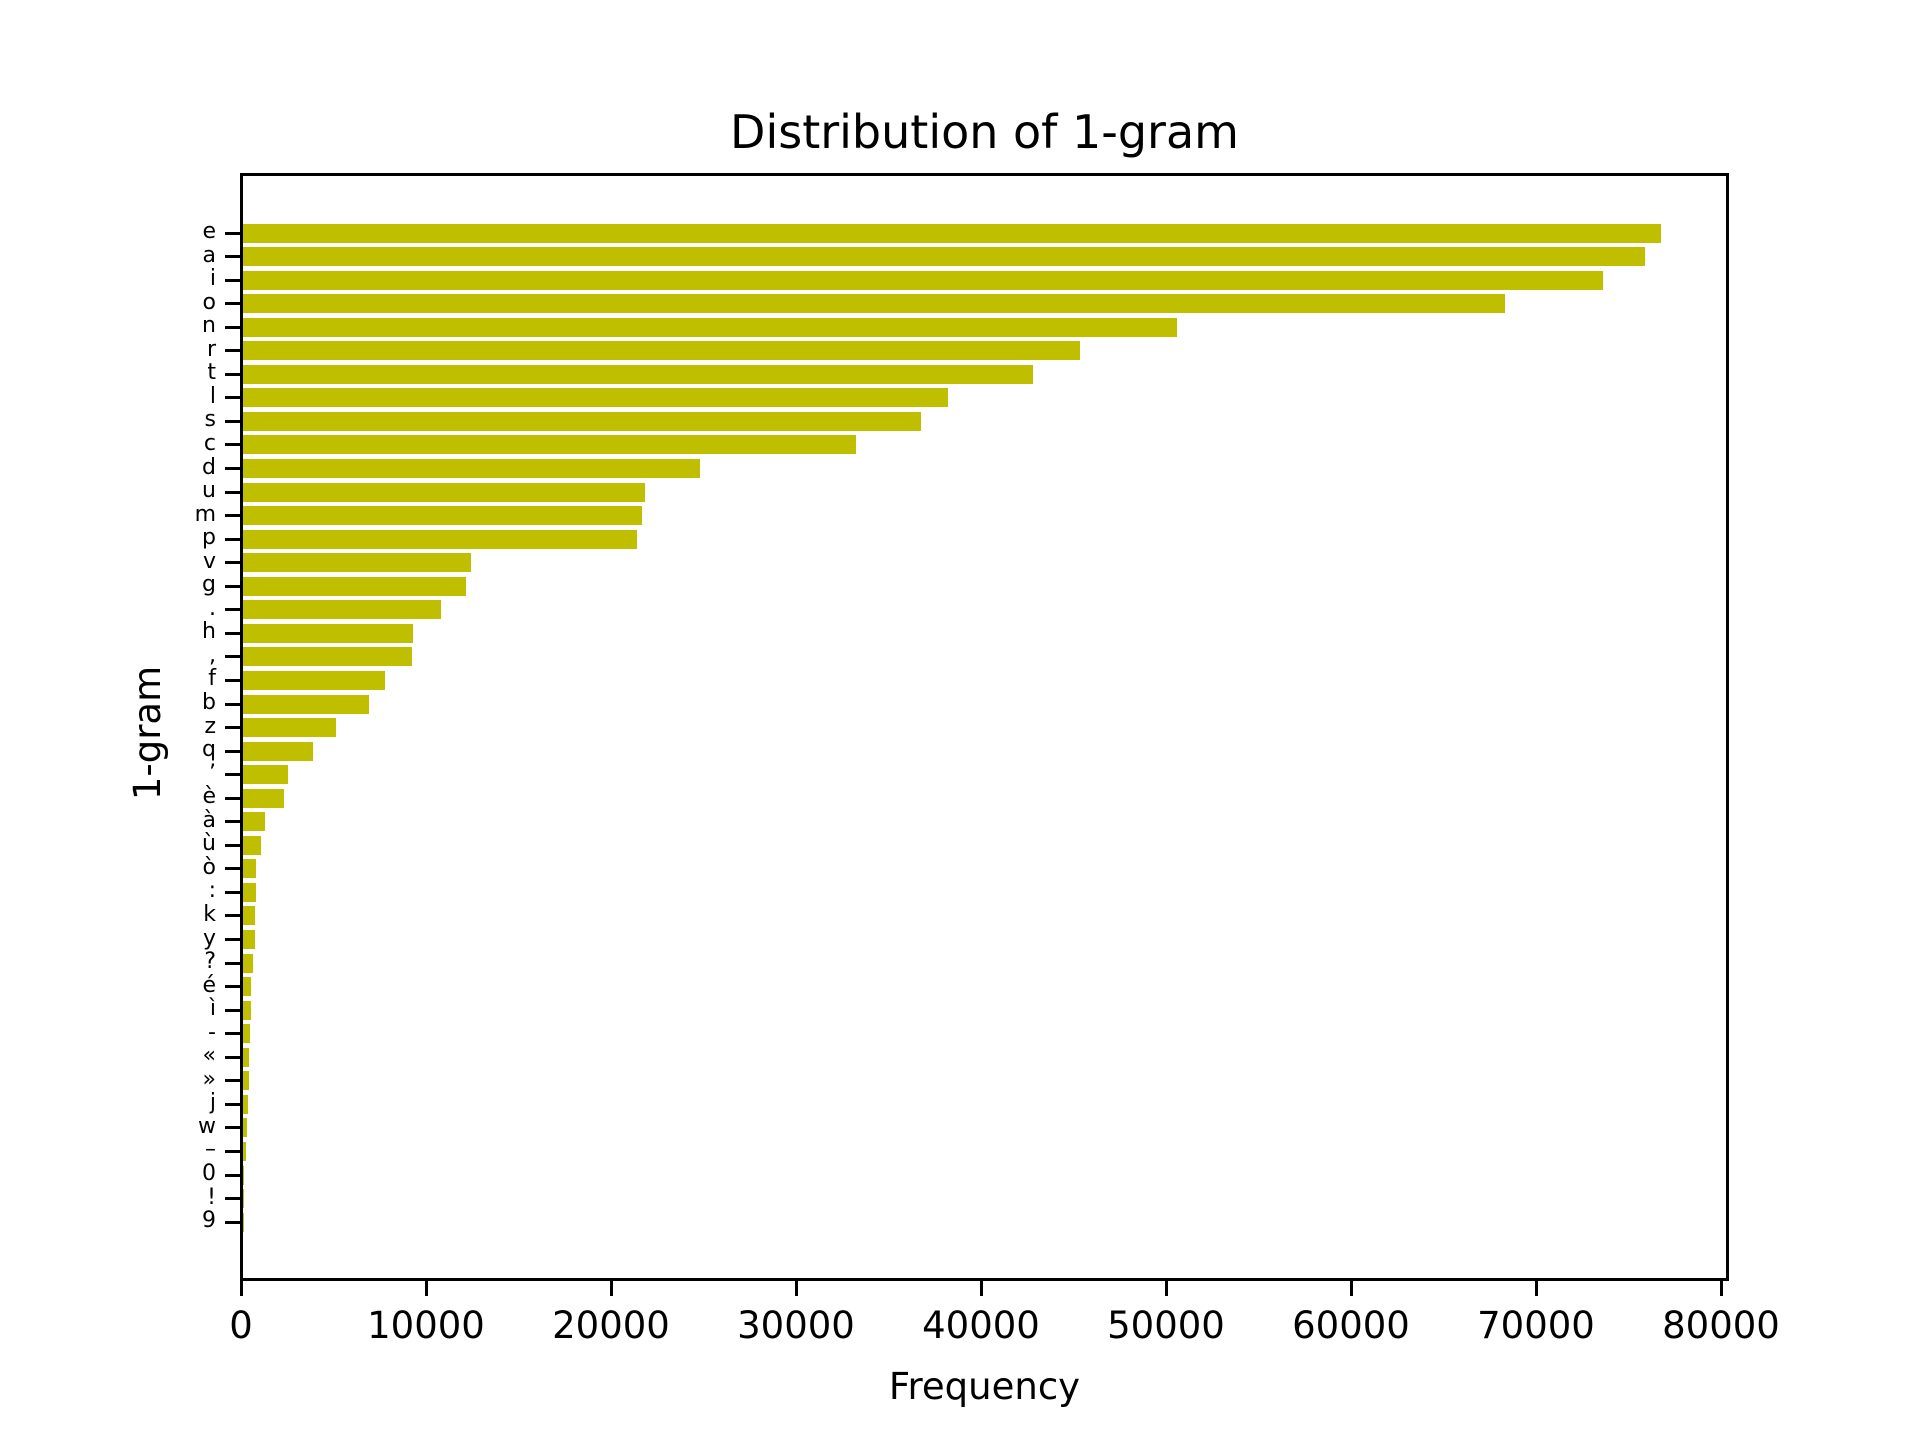  What do you see at coordinates (1721, 1325) in the screenshot?
I see `x-tick-label: 80000` at bounding box center [1721, 1325].